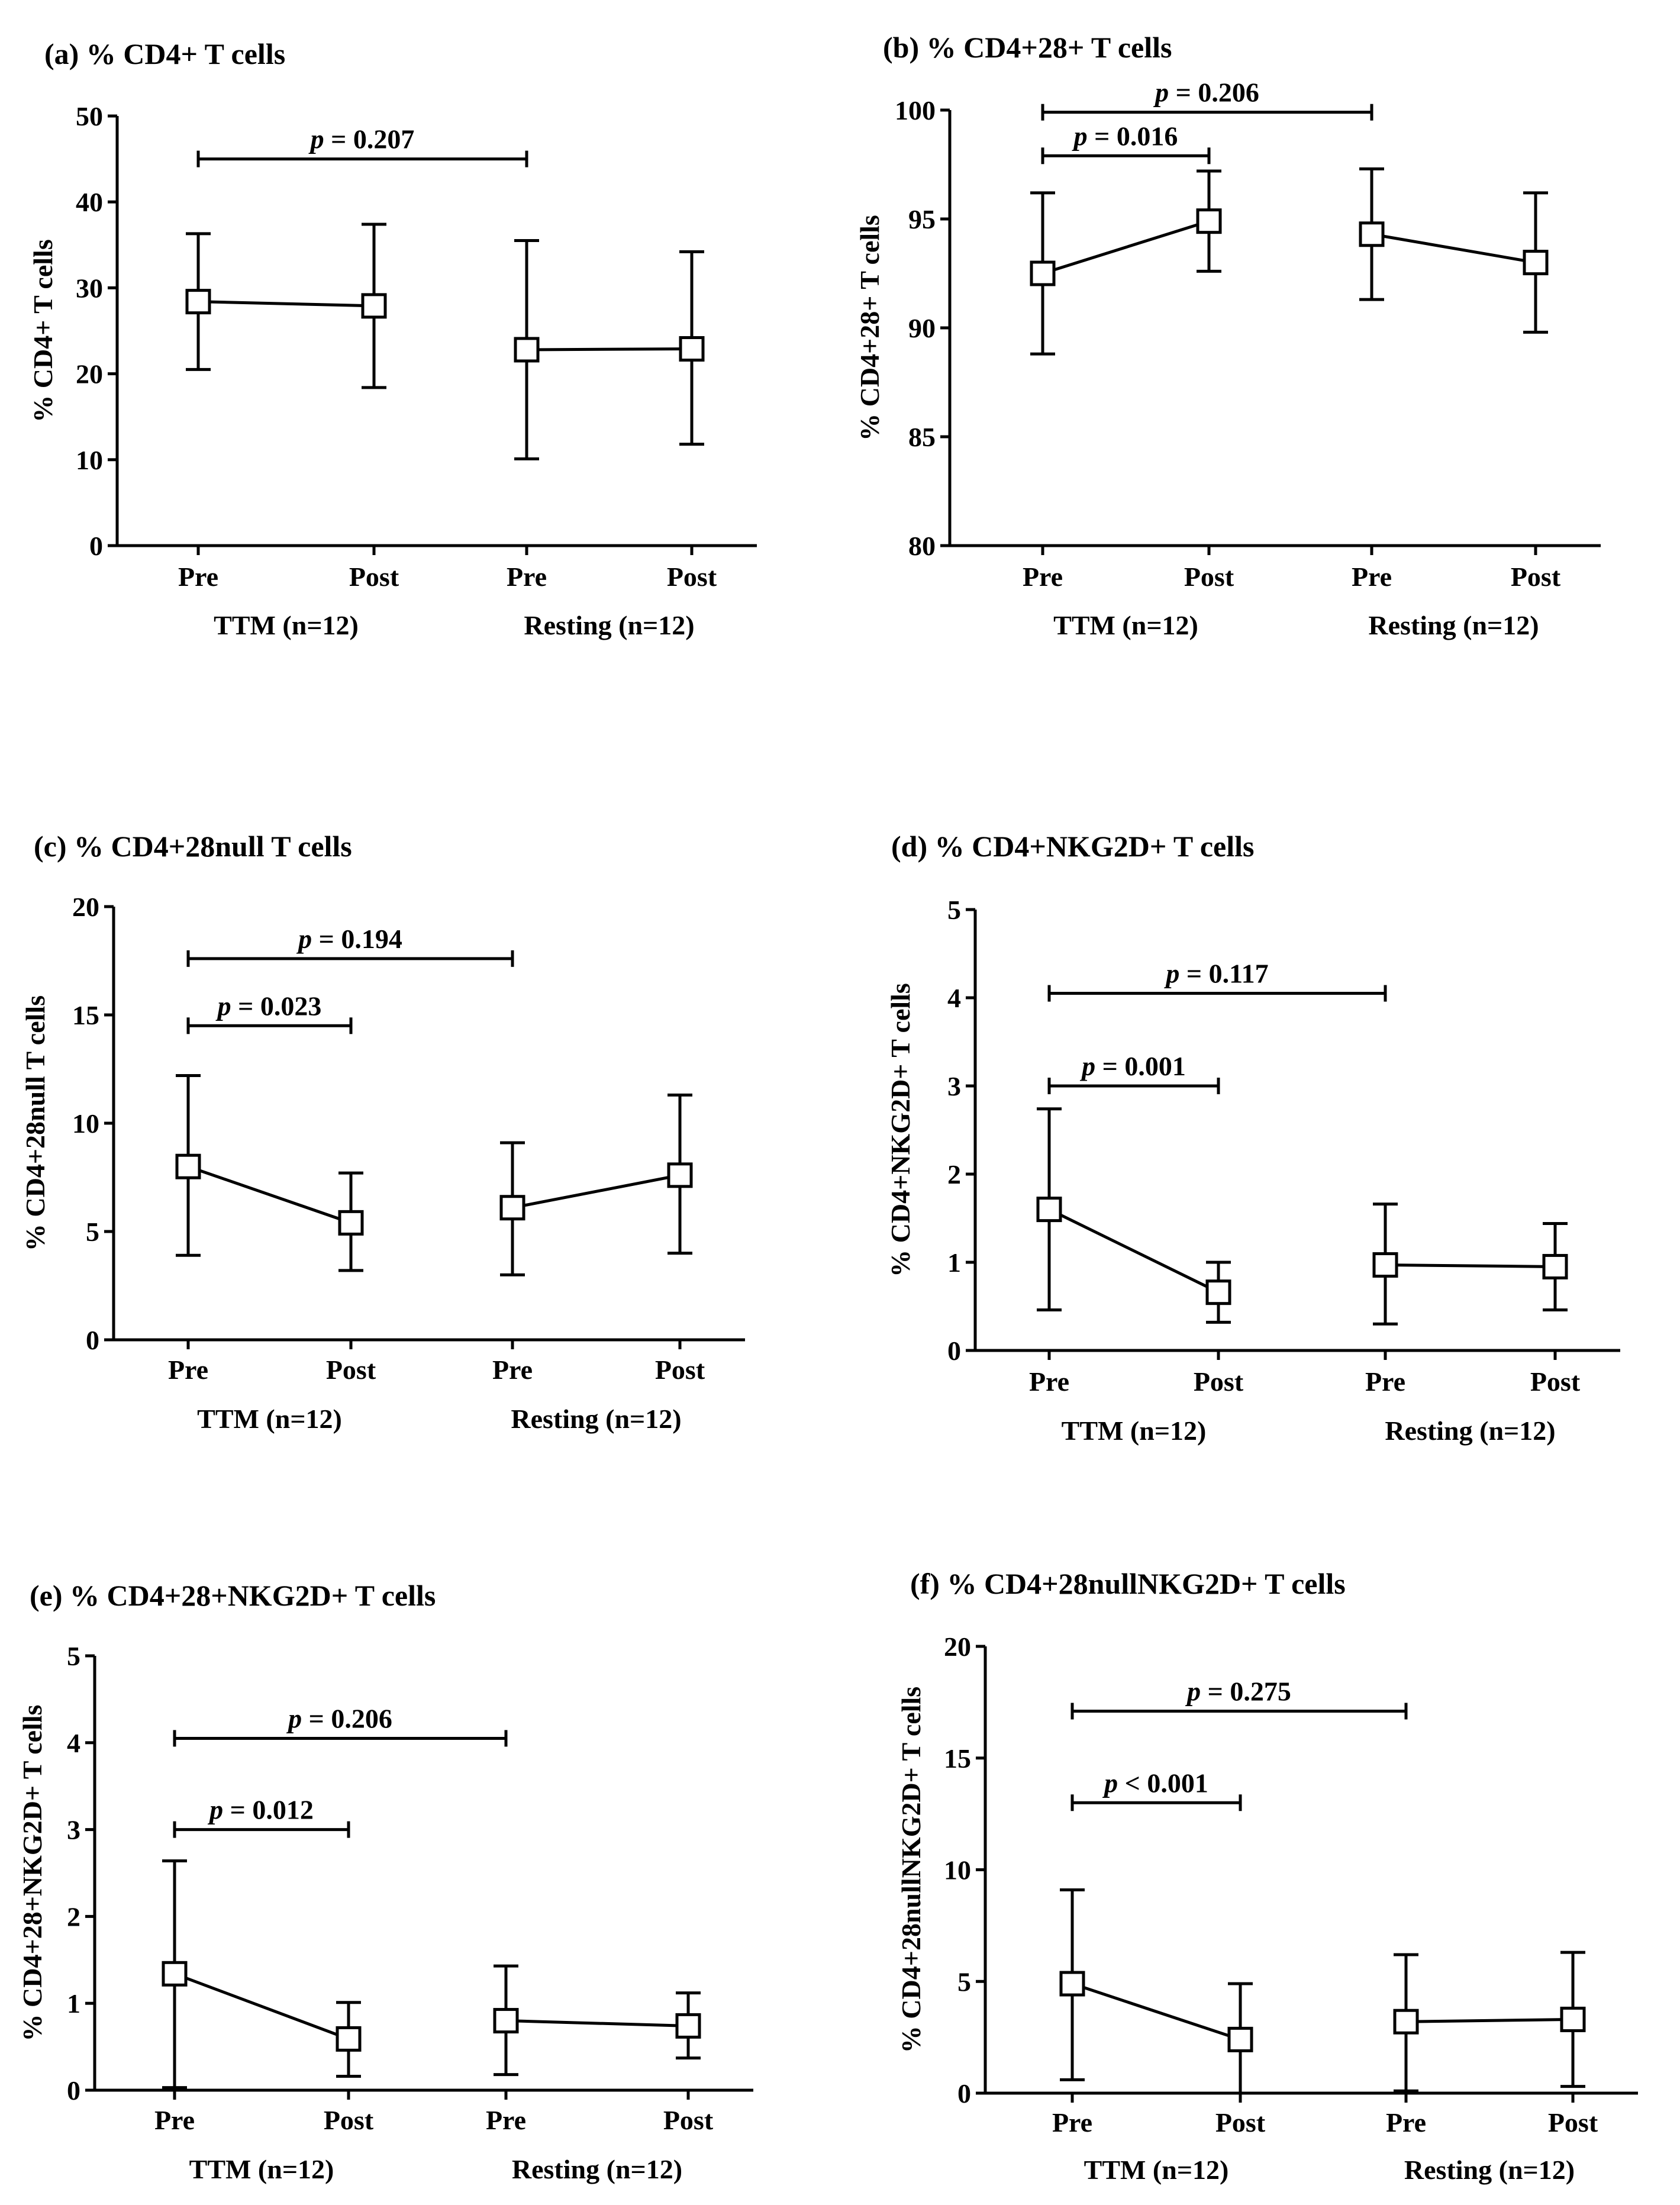 The width and height of the screenshot is (1680, 2205). Describe the element at coordinates (922, 546) in the screenshot. I see `y-tick-label: 80` at that location.